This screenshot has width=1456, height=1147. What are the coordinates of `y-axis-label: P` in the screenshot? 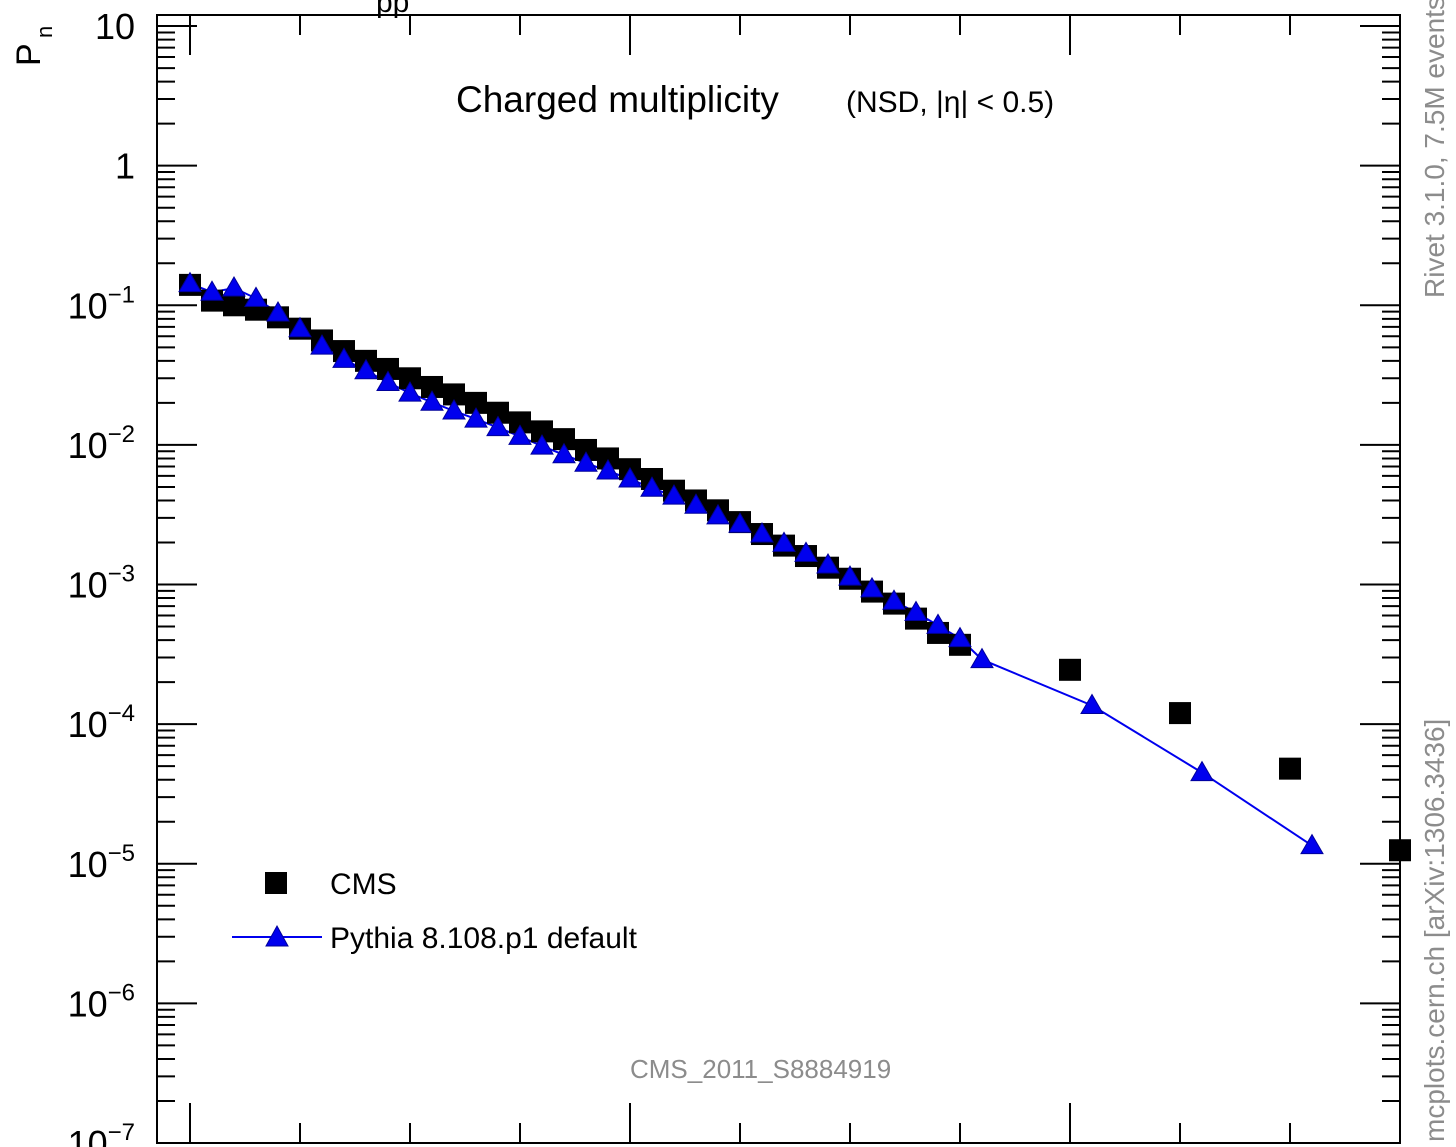 It's located at (29, 54).